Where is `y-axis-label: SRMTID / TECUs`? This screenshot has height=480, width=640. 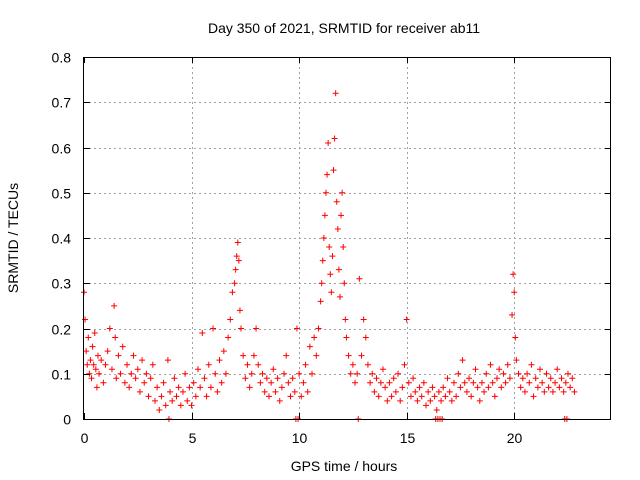
y-axis-label: SRMTID / TECUs is located at coordinates (13, 238).